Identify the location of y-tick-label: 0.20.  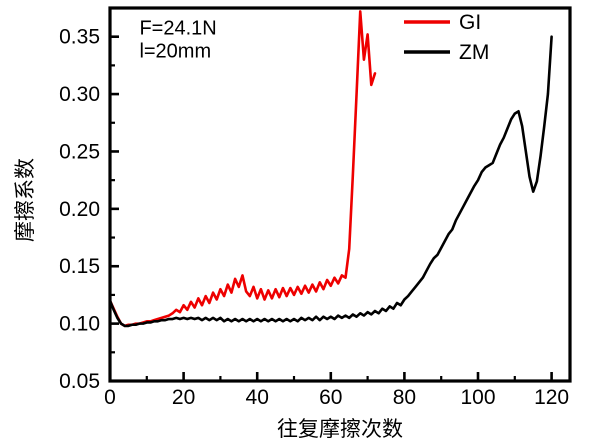
(79, 209).